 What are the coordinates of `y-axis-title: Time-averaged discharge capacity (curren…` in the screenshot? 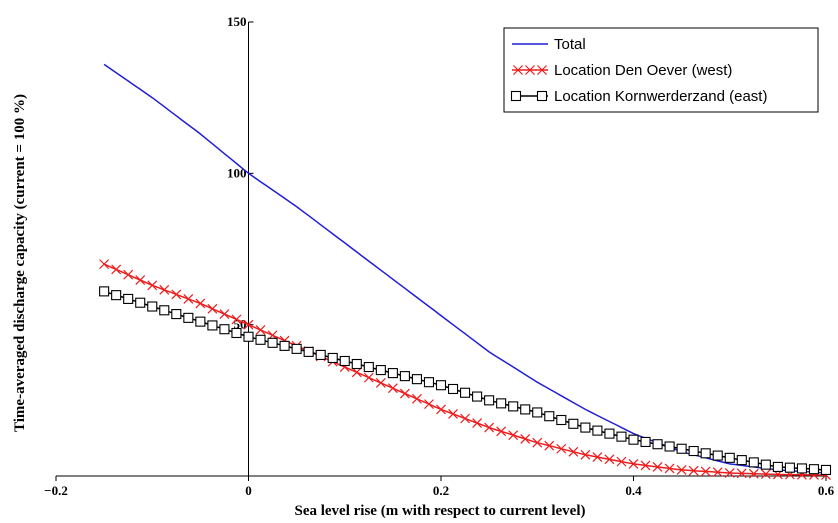 It's located at (20, 263).